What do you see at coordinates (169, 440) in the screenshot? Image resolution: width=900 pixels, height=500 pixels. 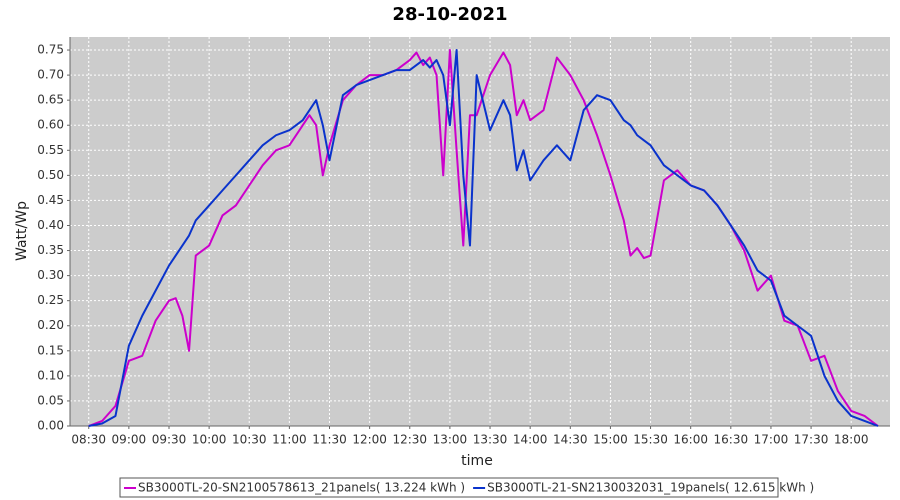 I see `x-tick-label: 09:30` at bounding box center [169, 440].